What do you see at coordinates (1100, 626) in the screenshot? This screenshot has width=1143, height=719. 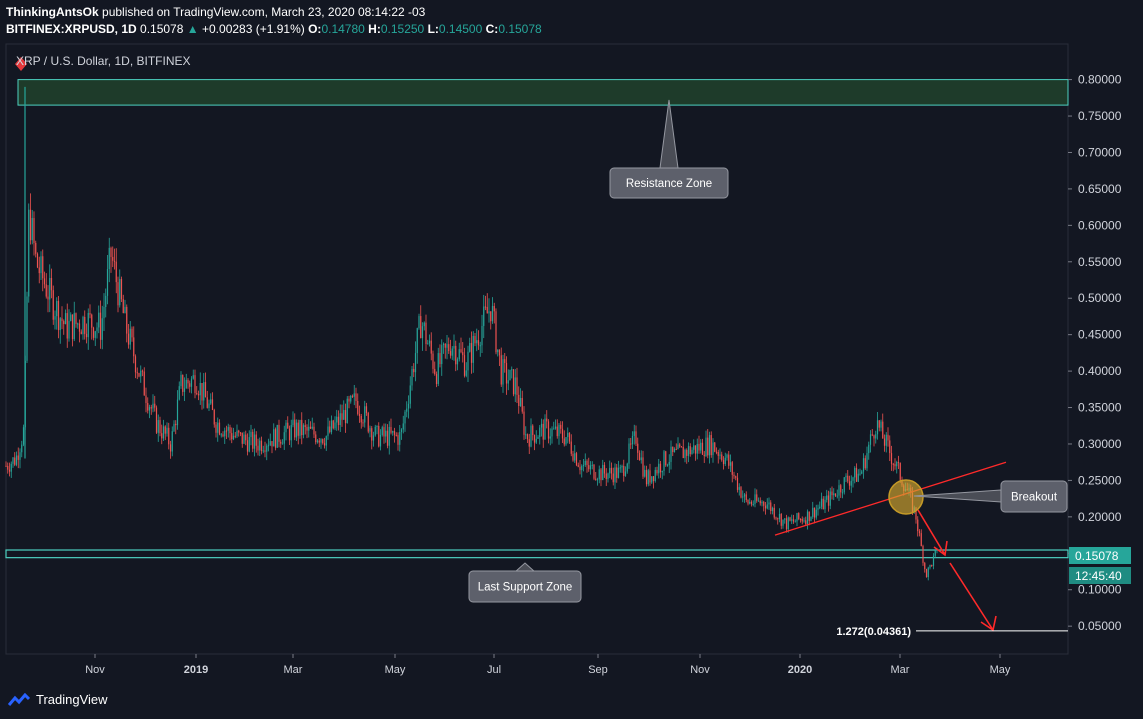 I see `y-tick-label: 0.05000` at bounding box center [1100, 626].